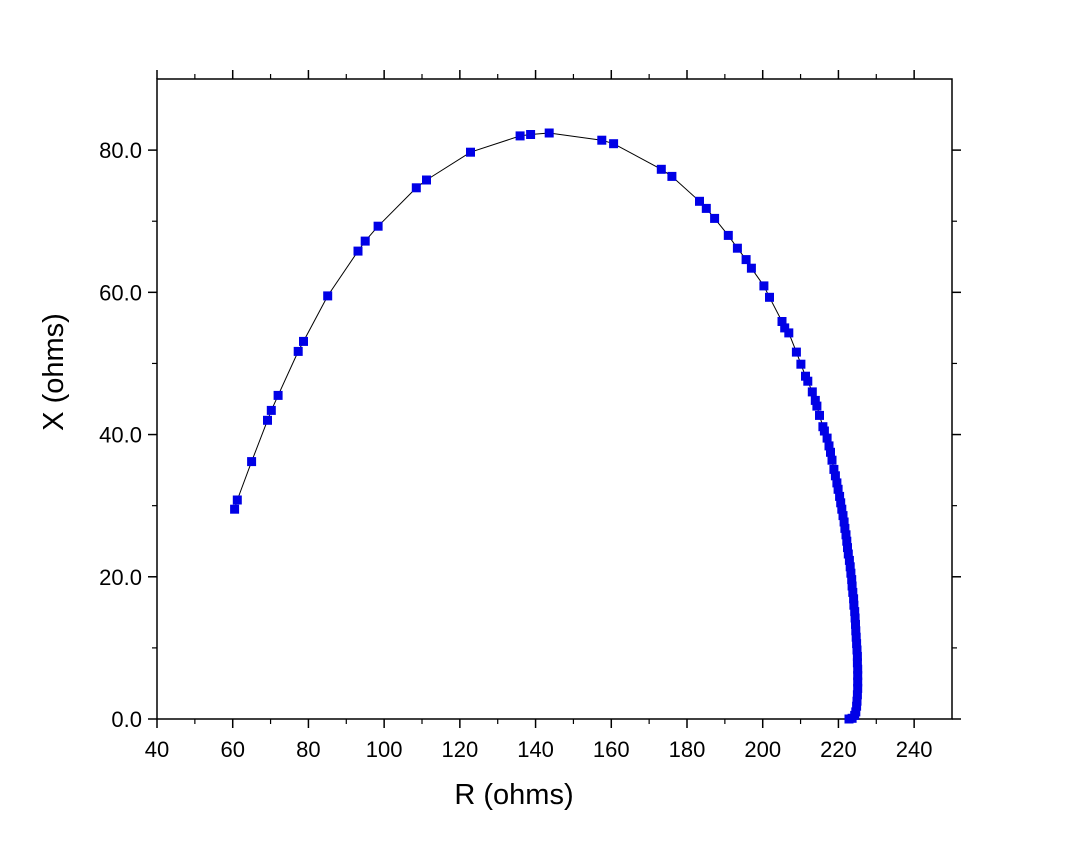 The width and height of the screenshot is (1084, 853). I want to click on y-tick-label: 20.0, so click(120, 577).